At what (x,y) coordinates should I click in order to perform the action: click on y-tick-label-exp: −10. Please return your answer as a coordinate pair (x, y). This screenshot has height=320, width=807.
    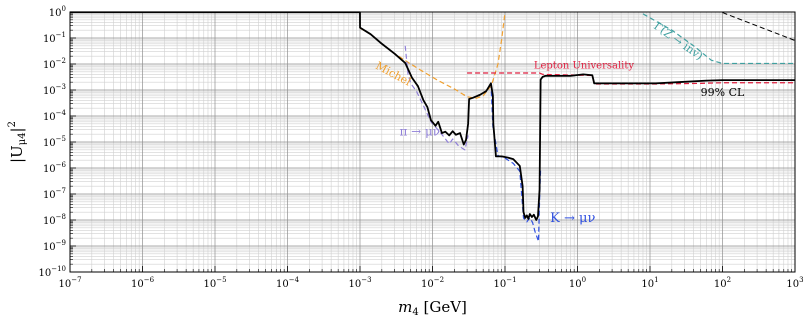
    Looking at the image, I should click on (58, 269).